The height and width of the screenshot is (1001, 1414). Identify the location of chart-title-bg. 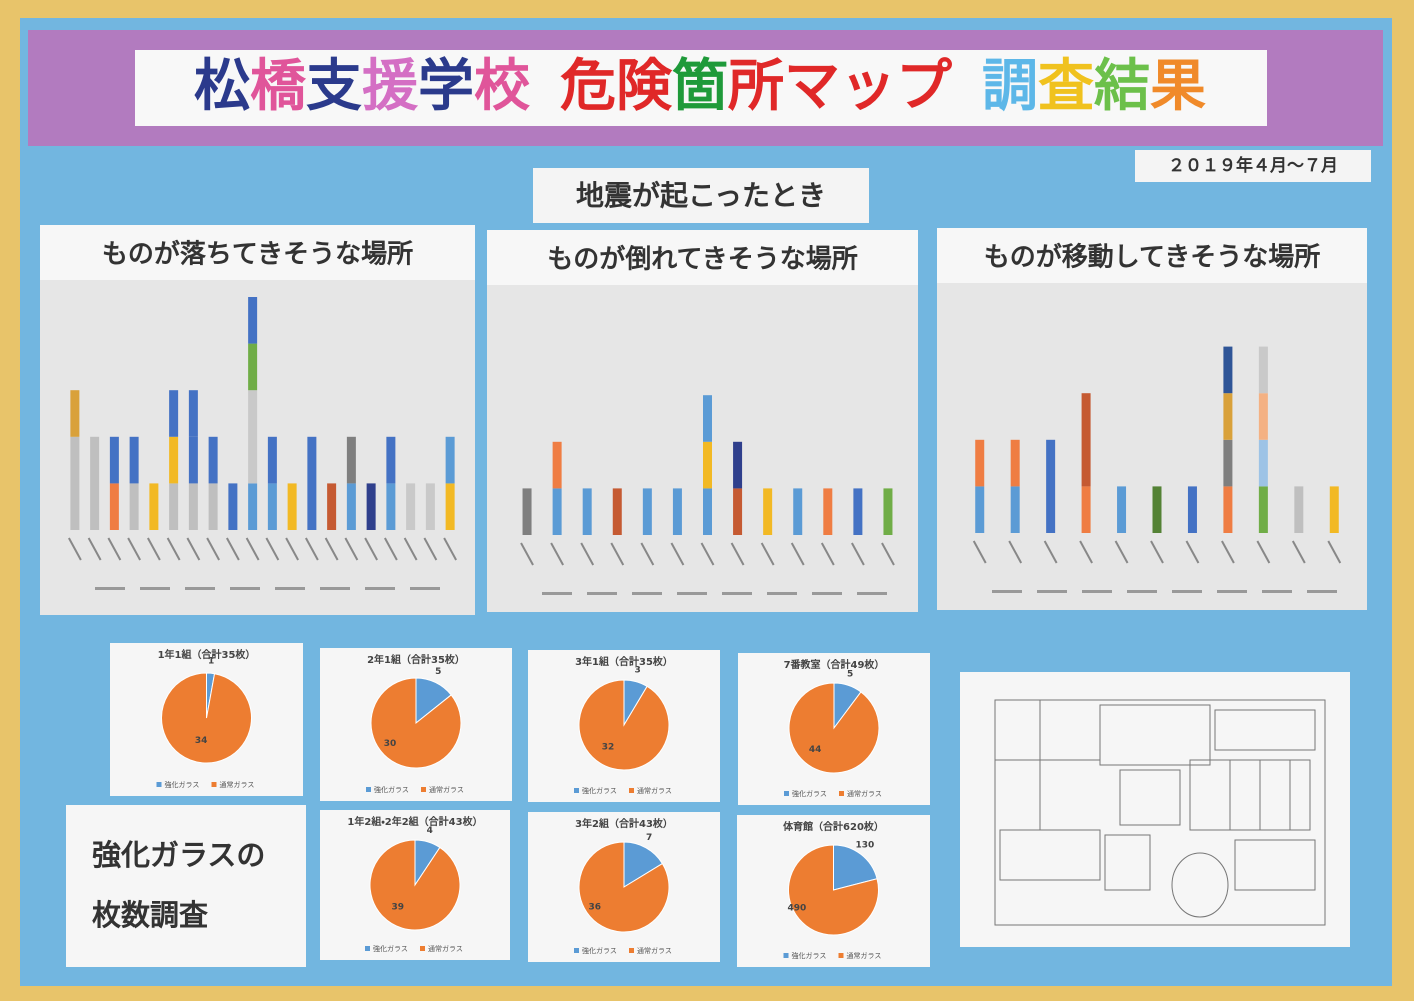
(702, 257).